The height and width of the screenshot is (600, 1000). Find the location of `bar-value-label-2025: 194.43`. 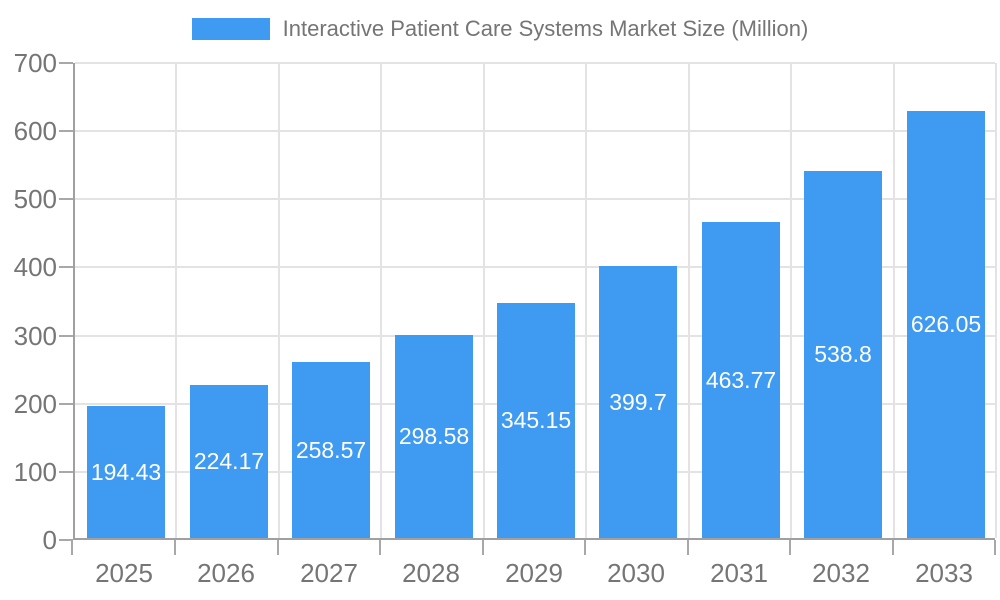

bar-value-label-2025: 194.43 is located at coordinates (126, 471).